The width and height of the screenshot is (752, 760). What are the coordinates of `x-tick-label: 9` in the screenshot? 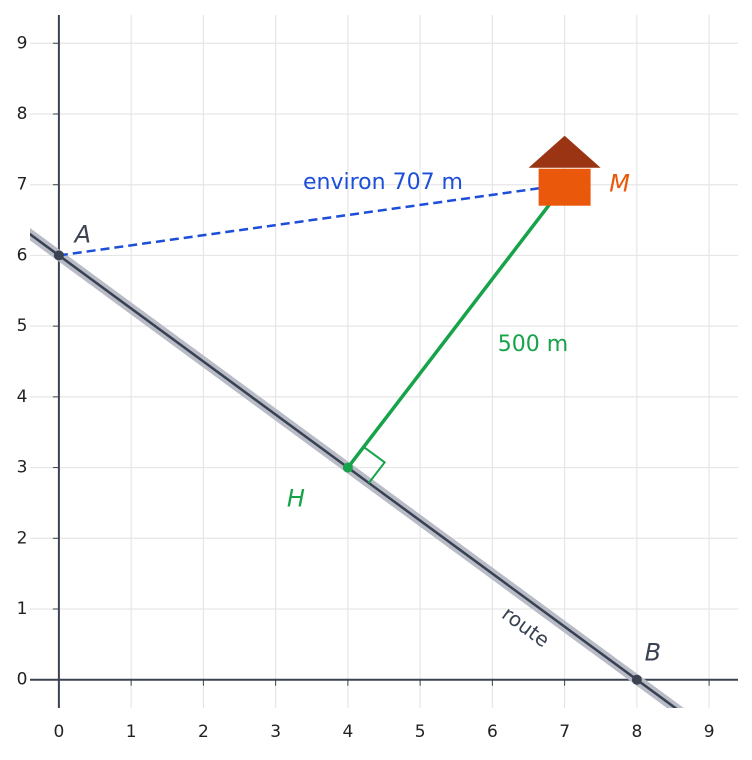 It's located at (709, 732).